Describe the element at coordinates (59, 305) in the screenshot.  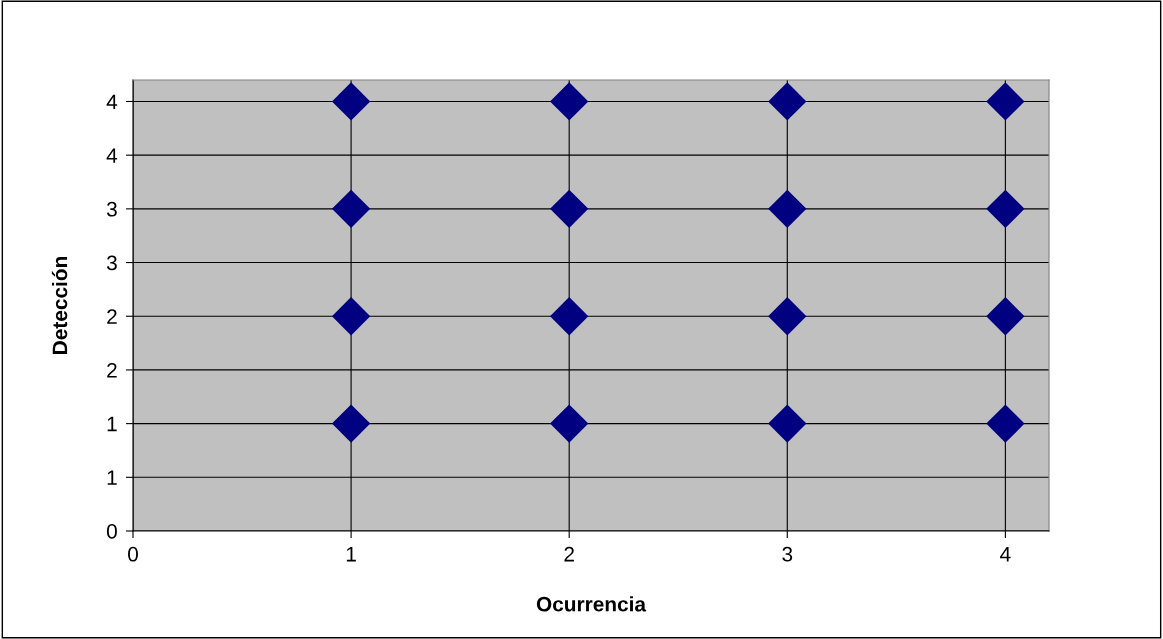
I see `y-axis-title: Detección` at that location.